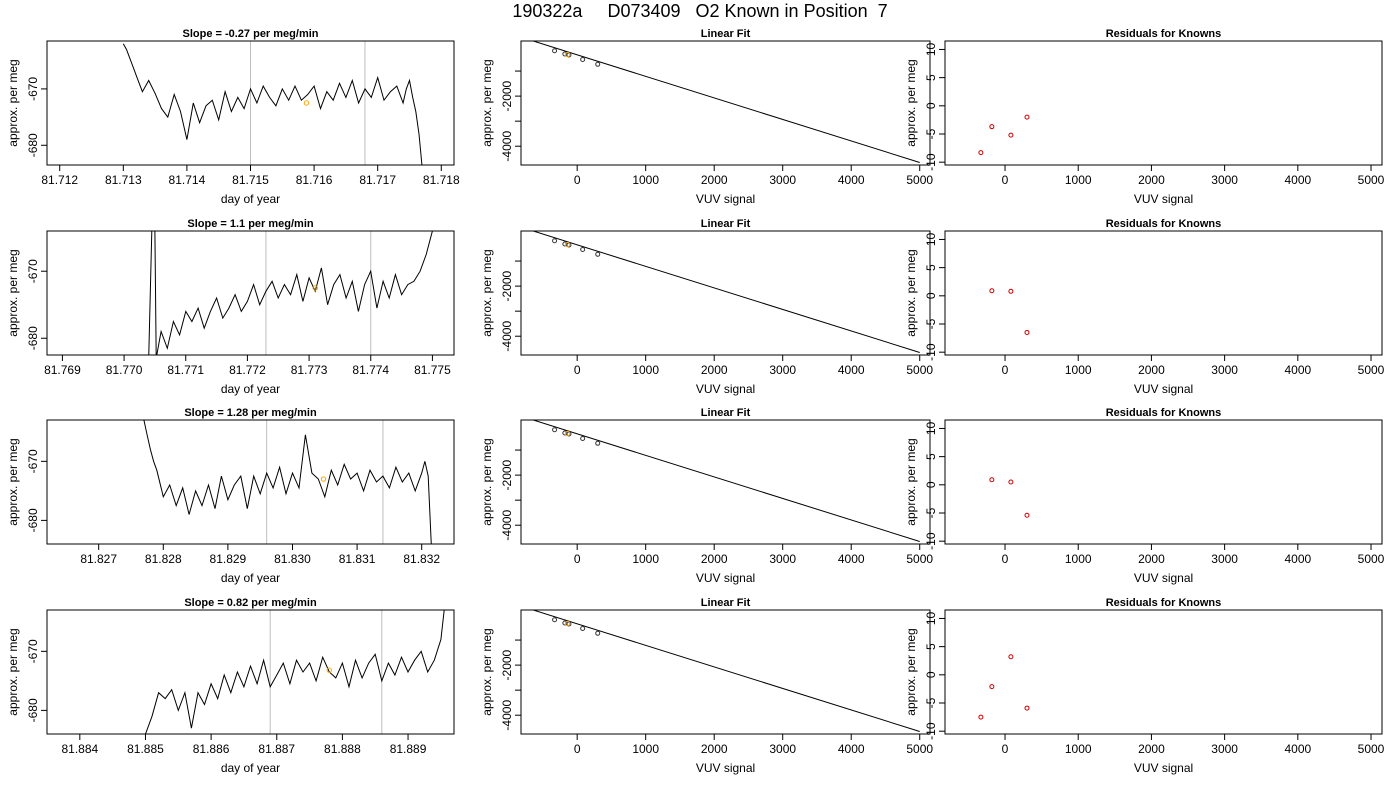  Describe the element at coordinates (306, 103) in the screenshot. I see `trace-1-highlight-point` at that location.